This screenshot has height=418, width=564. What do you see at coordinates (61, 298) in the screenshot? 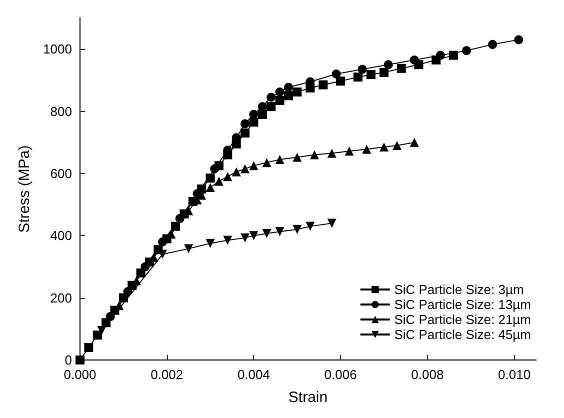
I see `y-tick-label: 200` at bounding box center [61, 298].